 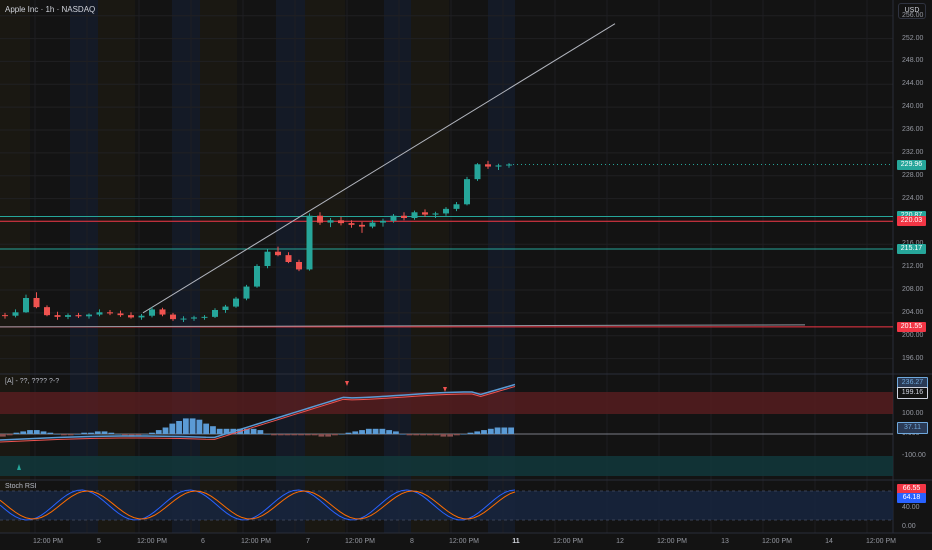 What do you see at coordinates (913, 198) in the screenshot?
I see `price-tick-label: 224.00` at bounding box center [913, 198].